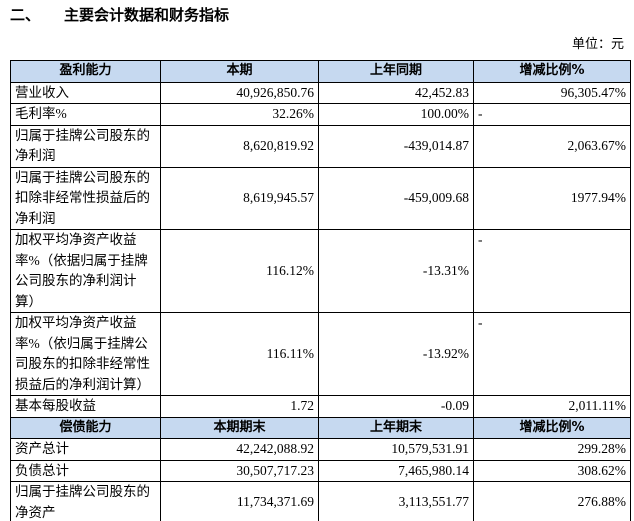 The height and width of the screenshot is (521, 634). Describe the element at coordinates (396, 427) in the screenshot. I see `column-header: 上年期末` at that location.